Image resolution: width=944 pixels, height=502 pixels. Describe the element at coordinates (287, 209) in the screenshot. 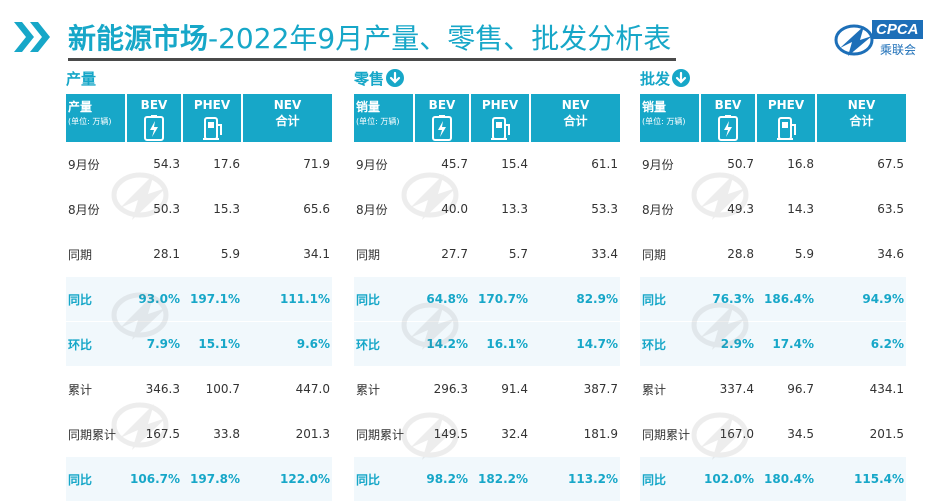

I see `nev-value: 65.6` at that location.